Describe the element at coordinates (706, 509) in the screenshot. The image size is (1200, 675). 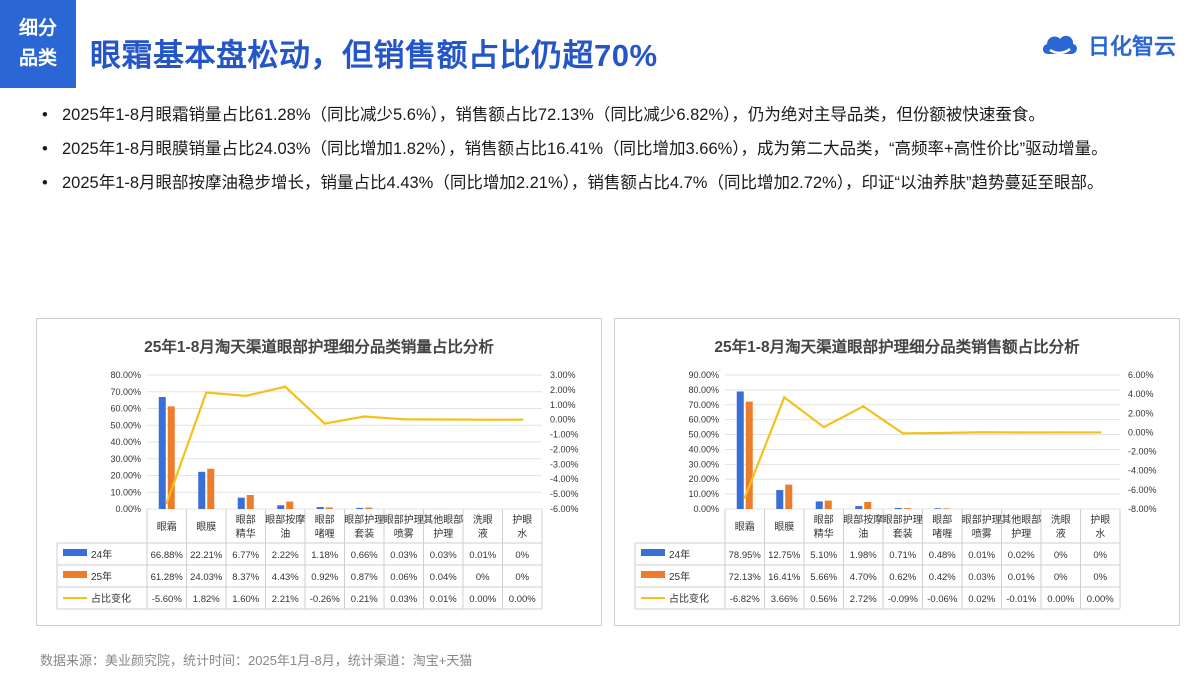
I see `y-left-tick-label: 0.00%` at that location.